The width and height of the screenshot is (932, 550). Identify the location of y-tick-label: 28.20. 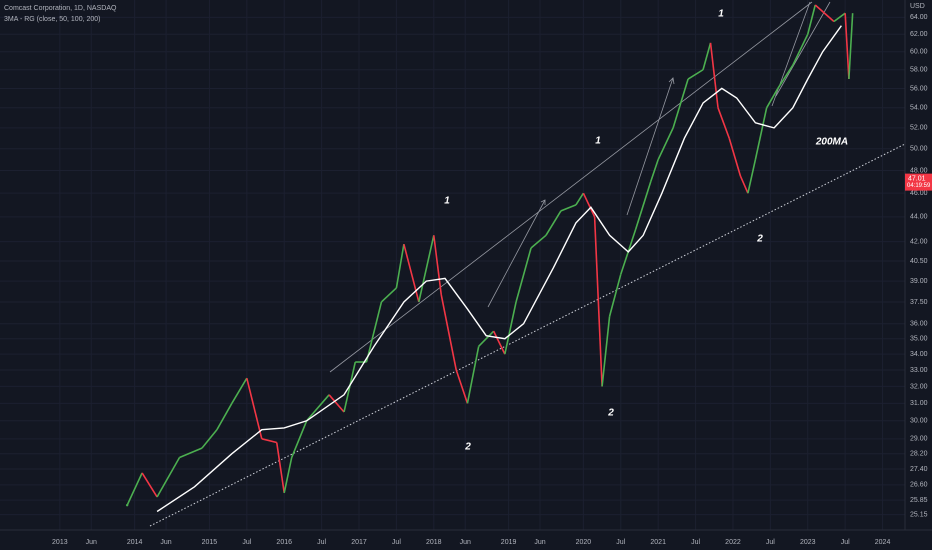
(919, 454).